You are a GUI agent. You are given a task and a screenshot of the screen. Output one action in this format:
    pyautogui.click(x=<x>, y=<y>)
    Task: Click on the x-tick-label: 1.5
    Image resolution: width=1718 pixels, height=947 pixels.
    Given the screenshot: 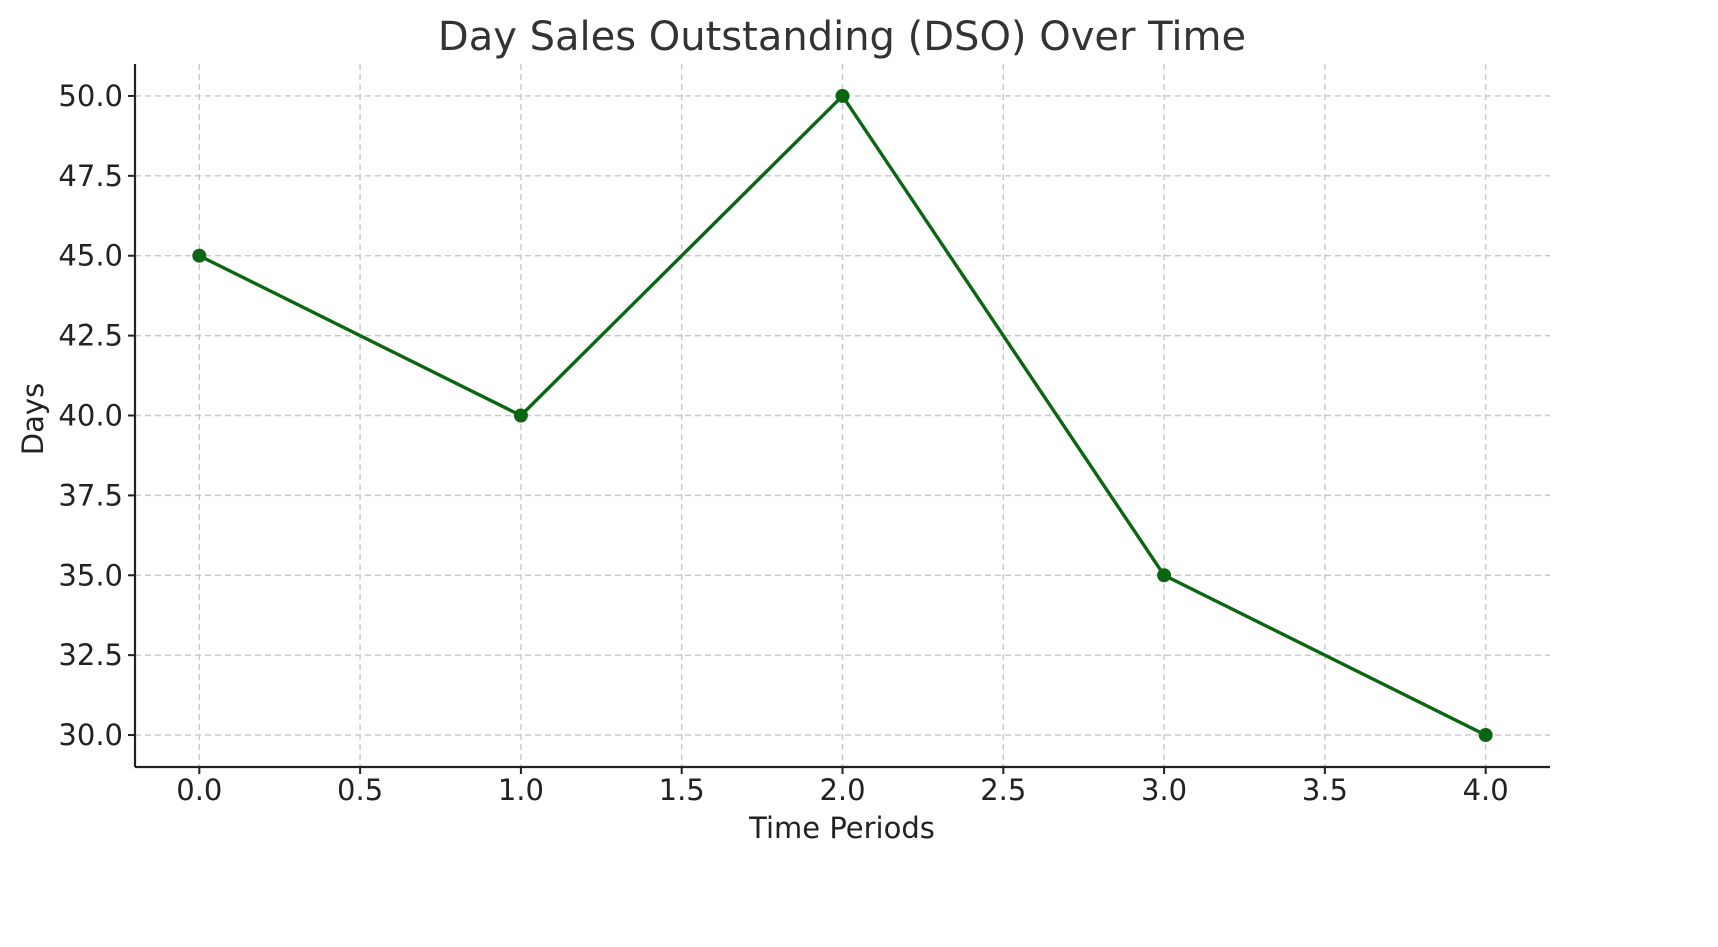 What is the action you would take?
    pyautogui.click(x=682, y=790)
    